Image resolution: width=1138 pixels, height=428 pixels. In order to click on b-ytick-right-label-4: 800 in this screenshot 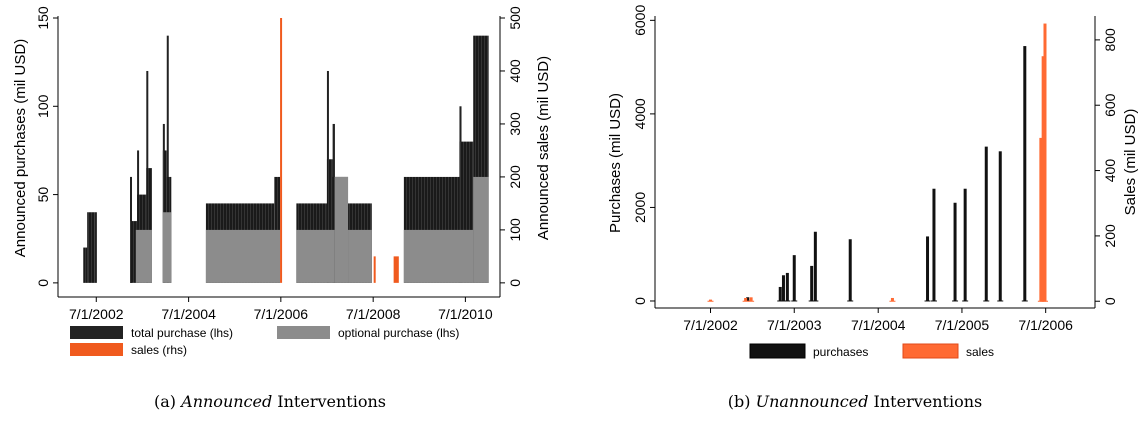, I will do `click(1110, 40)`.